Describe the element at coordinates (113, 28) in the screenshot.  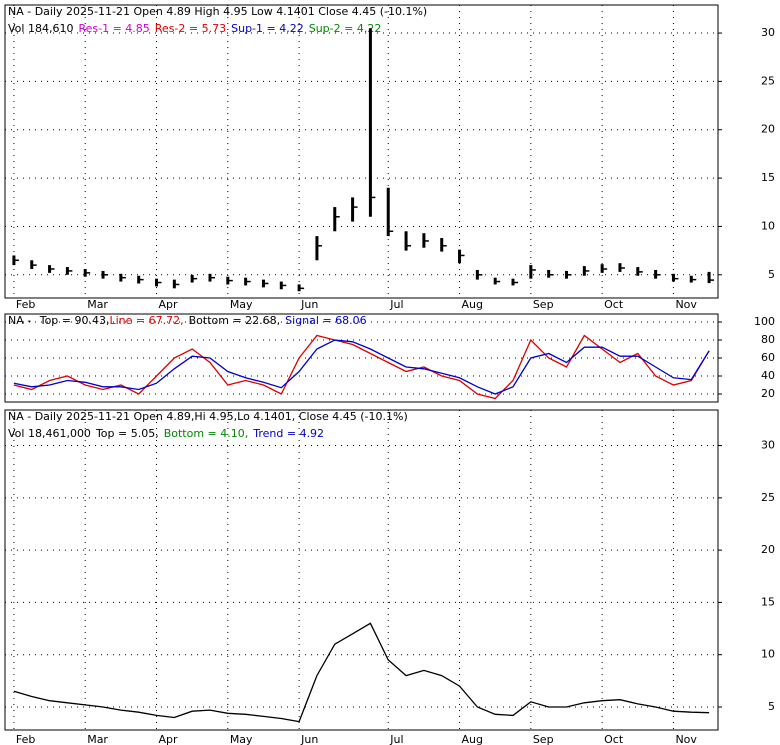
I see `label-text: Res-1 = 4.85` at that location.